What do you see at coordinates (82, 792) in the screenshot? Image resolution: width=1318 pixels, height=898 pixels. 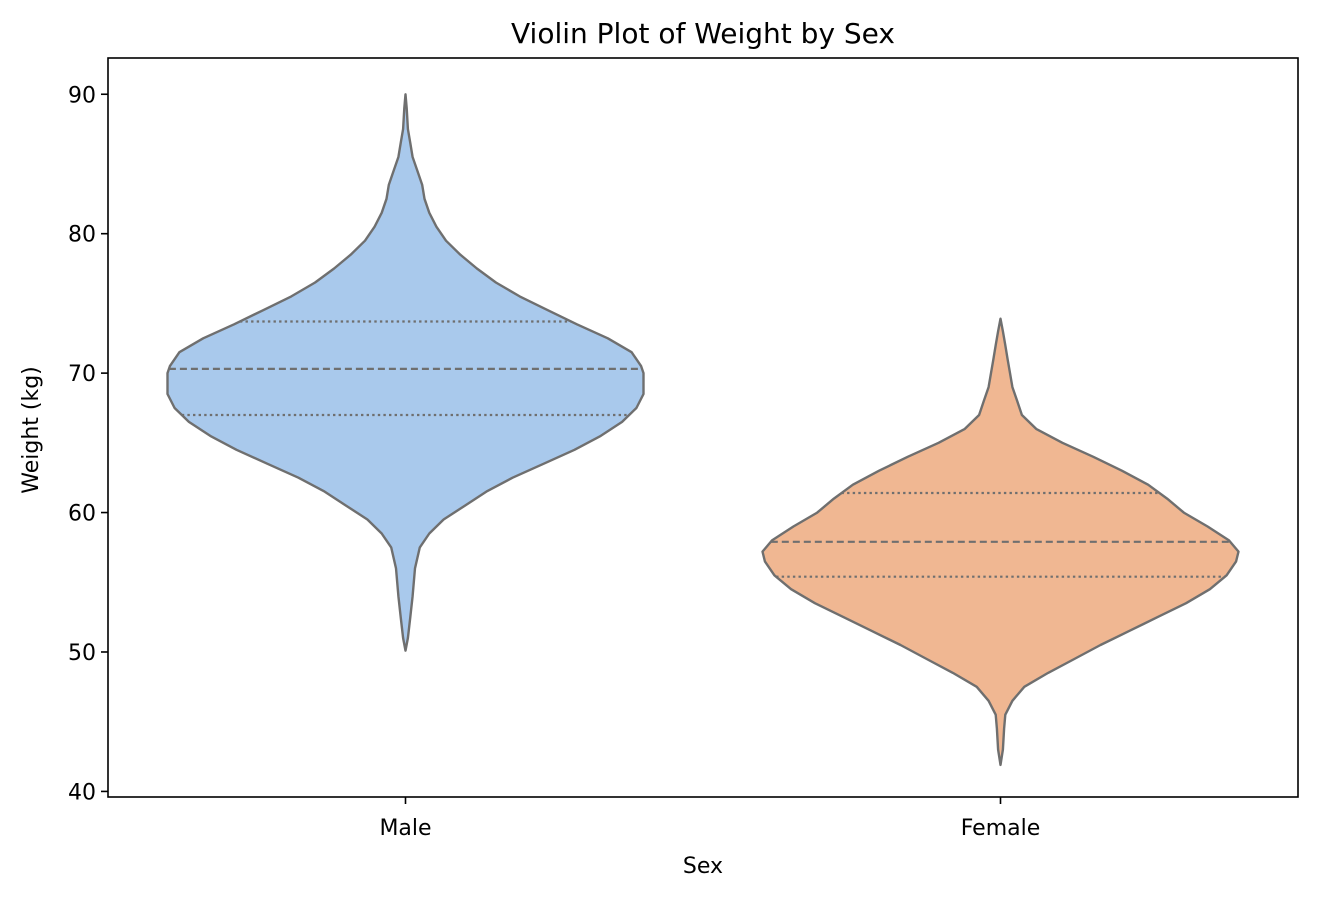 I see `y-tick-label: 40` at bounding box center [82, 792].